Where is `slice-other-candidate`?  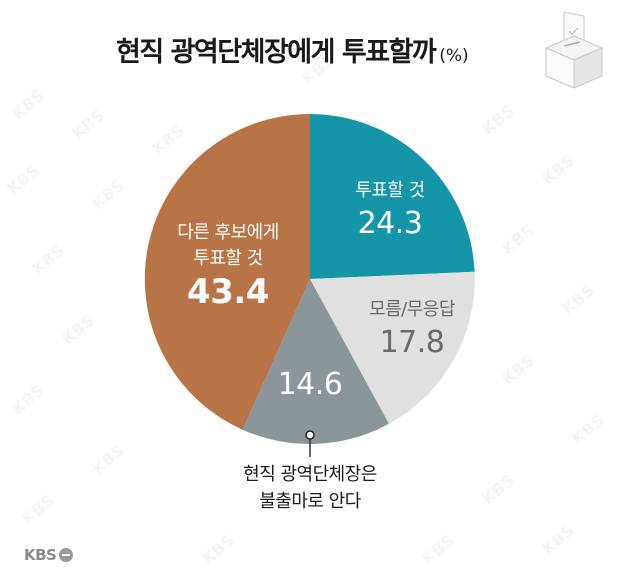
slice-other-candidate is located at coordinates (227, 271).